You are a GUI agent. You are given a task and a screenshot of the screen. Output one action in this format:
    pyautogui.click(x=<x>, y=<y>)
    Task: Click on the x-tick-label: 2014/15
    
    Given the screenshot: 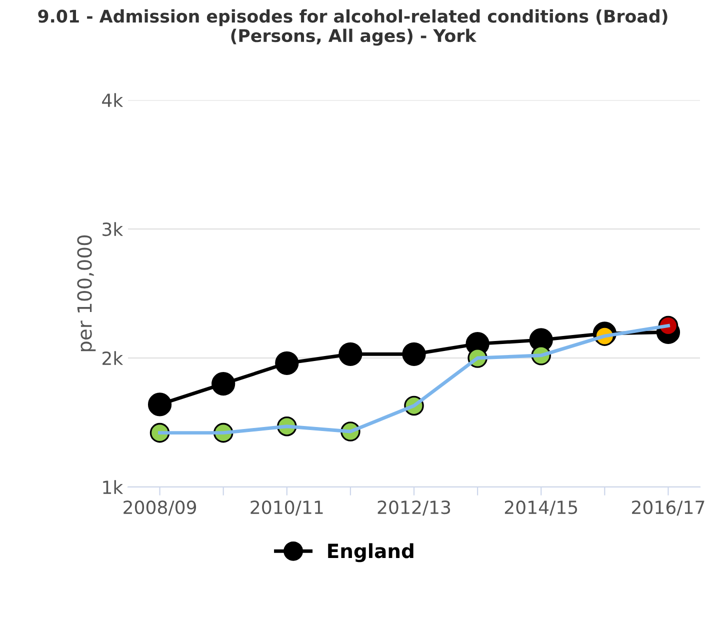 What is the action you would take?
    pyautogui.click(x=541, y=508)
    